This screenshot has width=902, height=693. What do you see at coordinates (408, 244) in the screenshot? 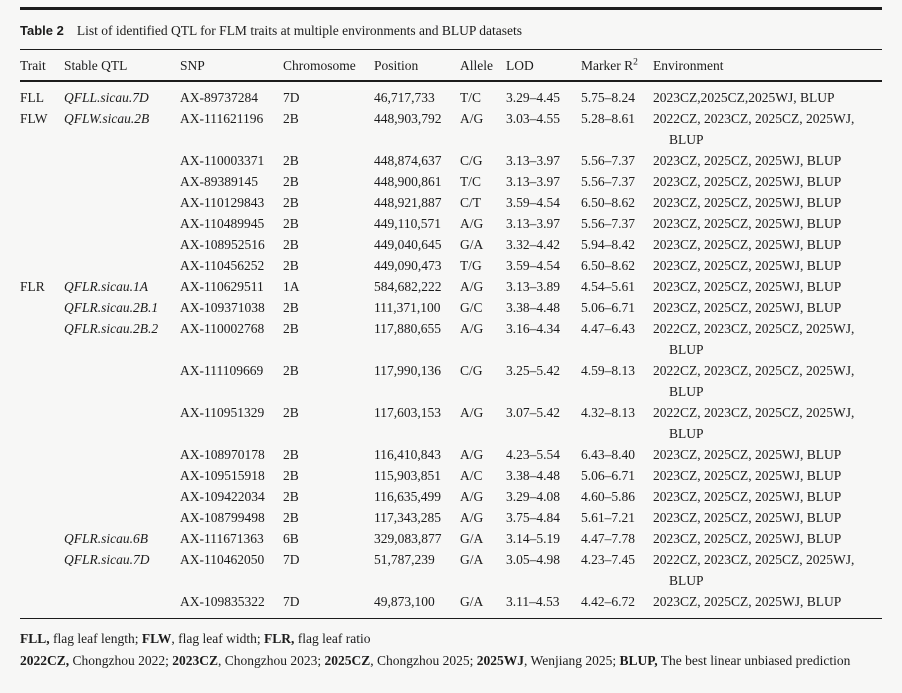
I see `cell-position: 449,040,645` at bounding box center [408, 244].